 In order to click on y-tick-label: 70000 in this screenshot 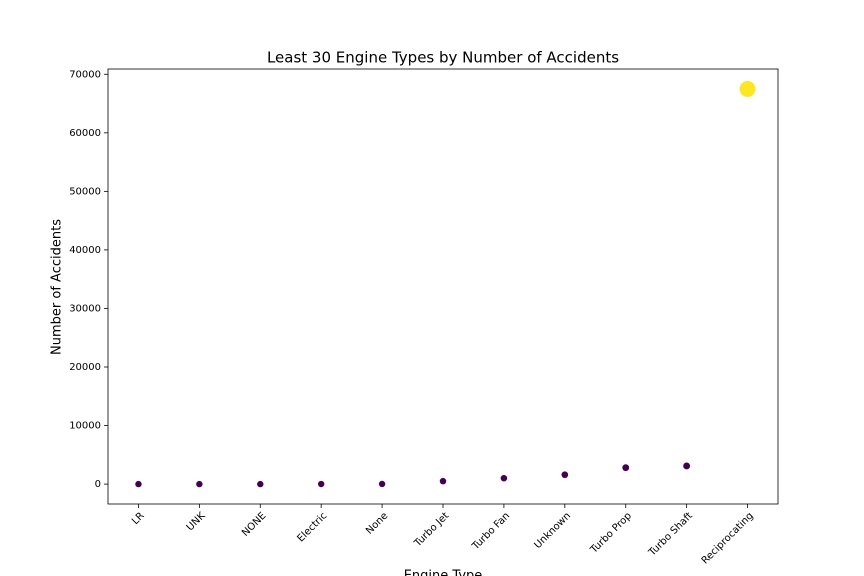, I will do `click(85, 74)`.